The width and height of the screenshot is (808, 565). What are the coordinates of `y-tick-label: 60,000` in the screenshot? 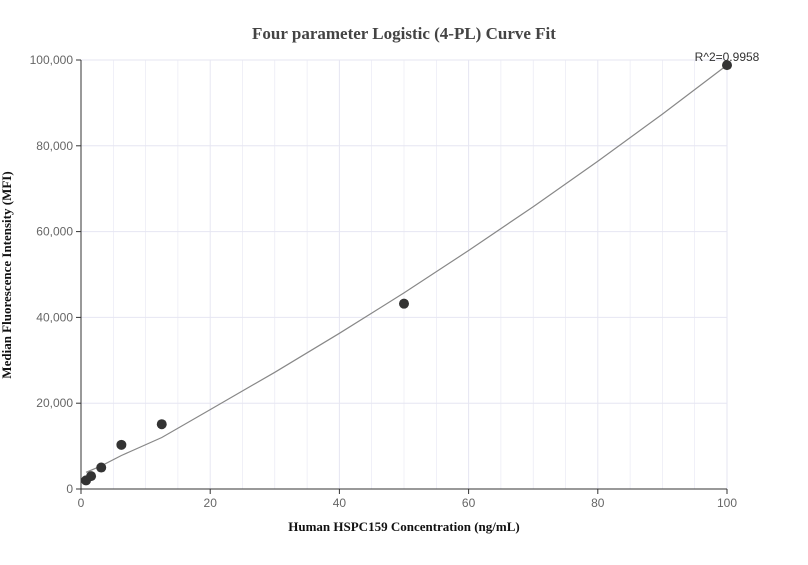 It's located at (54, 232).